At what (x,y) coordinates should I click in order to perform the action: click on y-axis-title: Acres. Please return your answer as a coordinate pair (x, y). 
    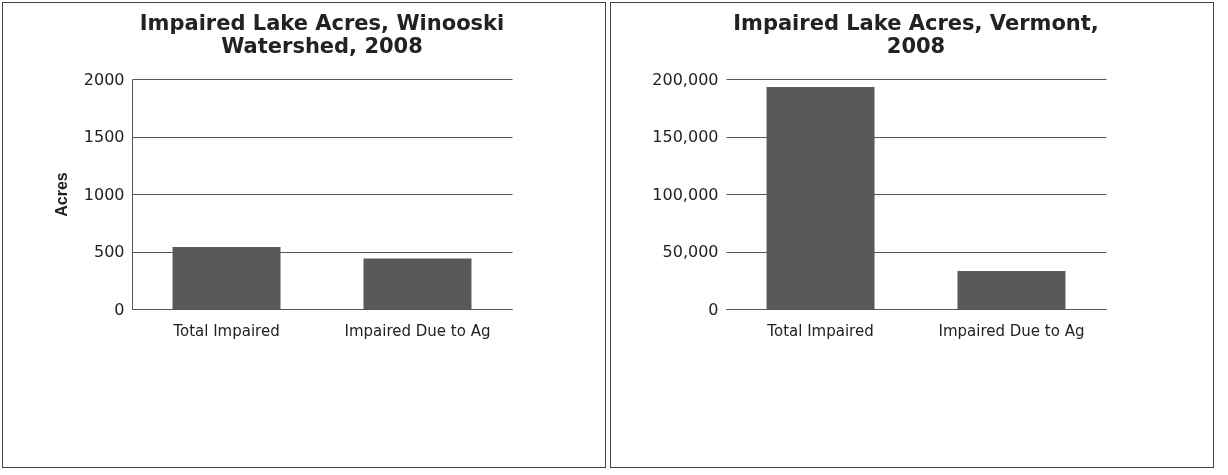
    Looking at the image, I should click on (61, 194).